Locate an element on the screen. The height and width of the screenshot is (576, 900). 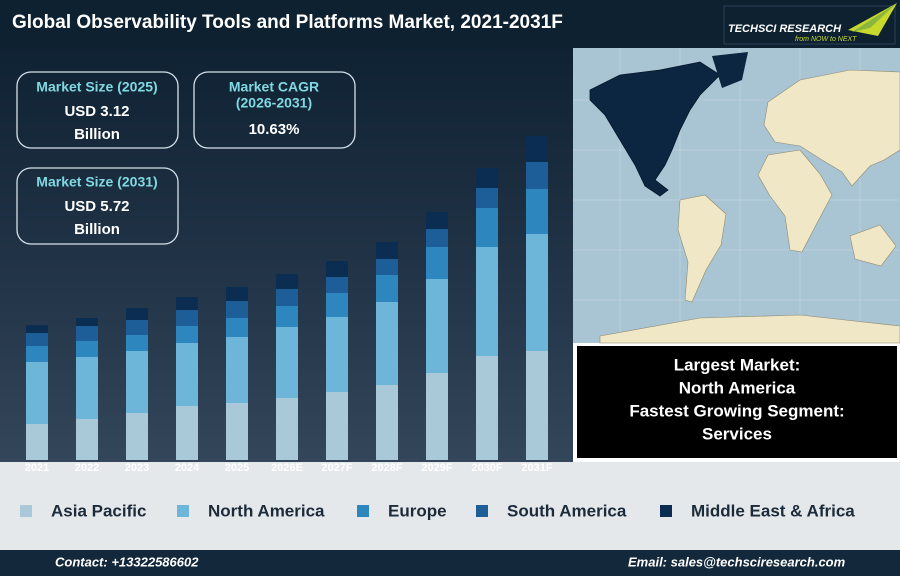
logo-name: TECHSCI RESEARCH is located at coordinates (785, 29).